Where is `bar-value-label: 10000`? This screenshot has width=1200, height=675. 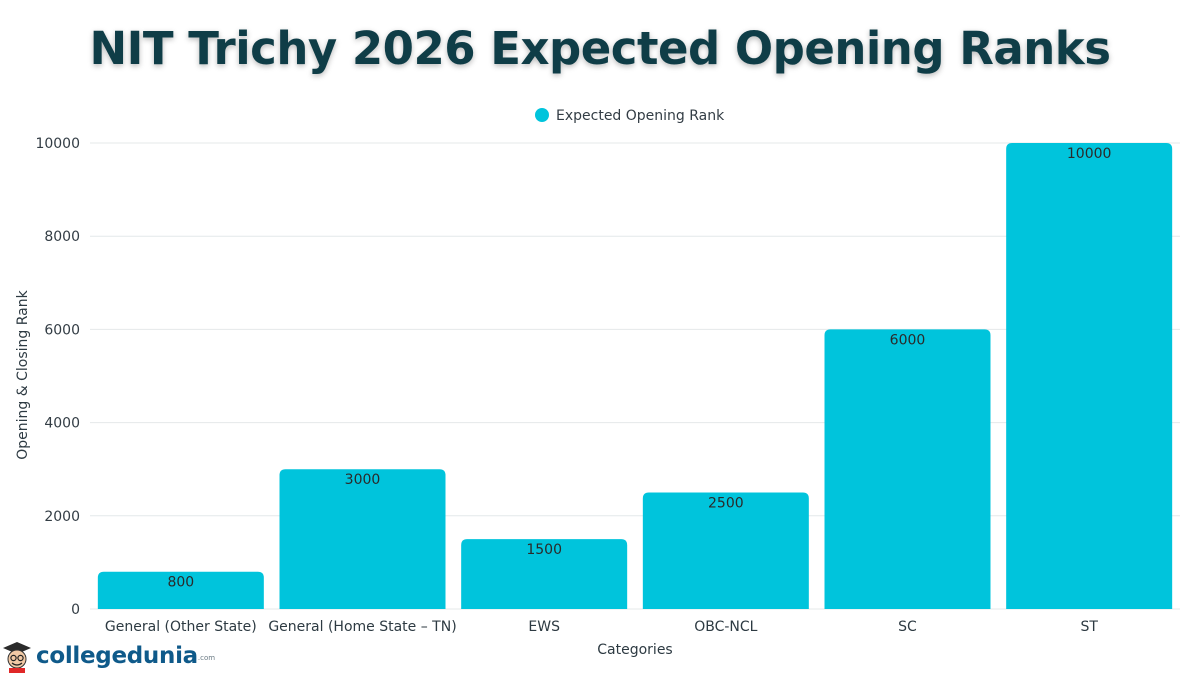 bar-value-label: 10000 is located at coordinates (1089, 154).